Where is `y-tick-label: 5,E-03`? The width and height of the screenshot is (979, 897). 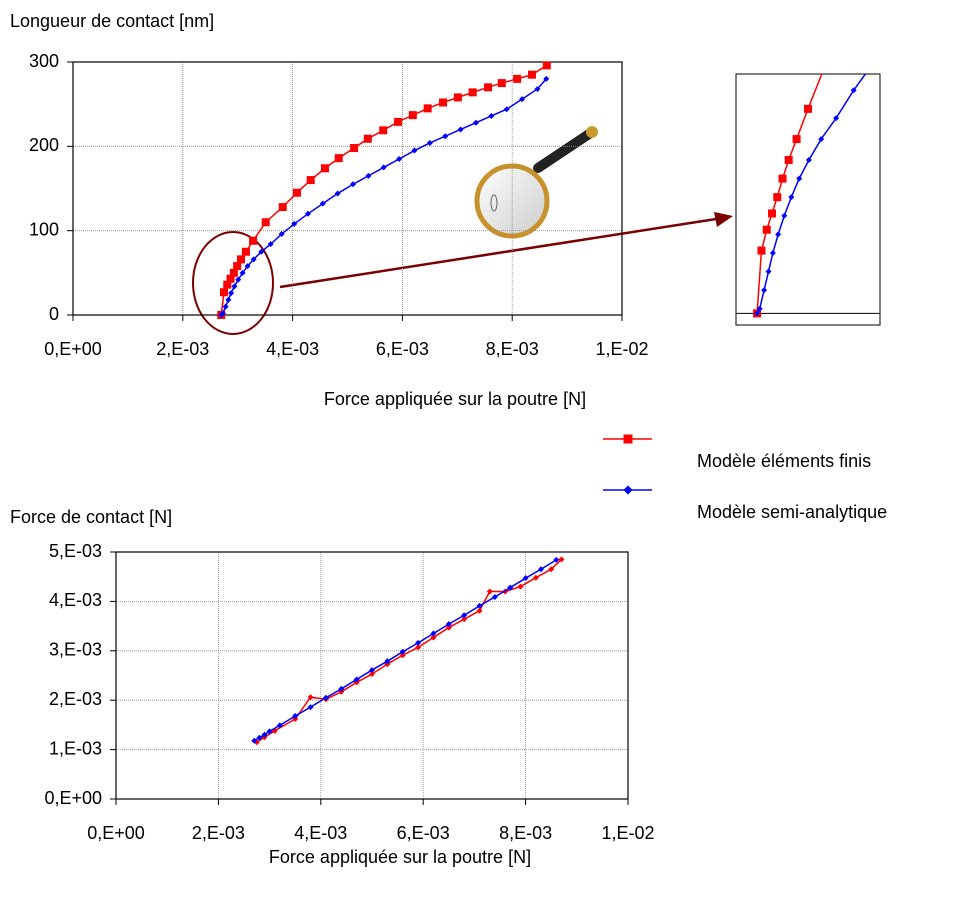 y-tick-label: 5,E-03 is located at coordinates (75, 551).